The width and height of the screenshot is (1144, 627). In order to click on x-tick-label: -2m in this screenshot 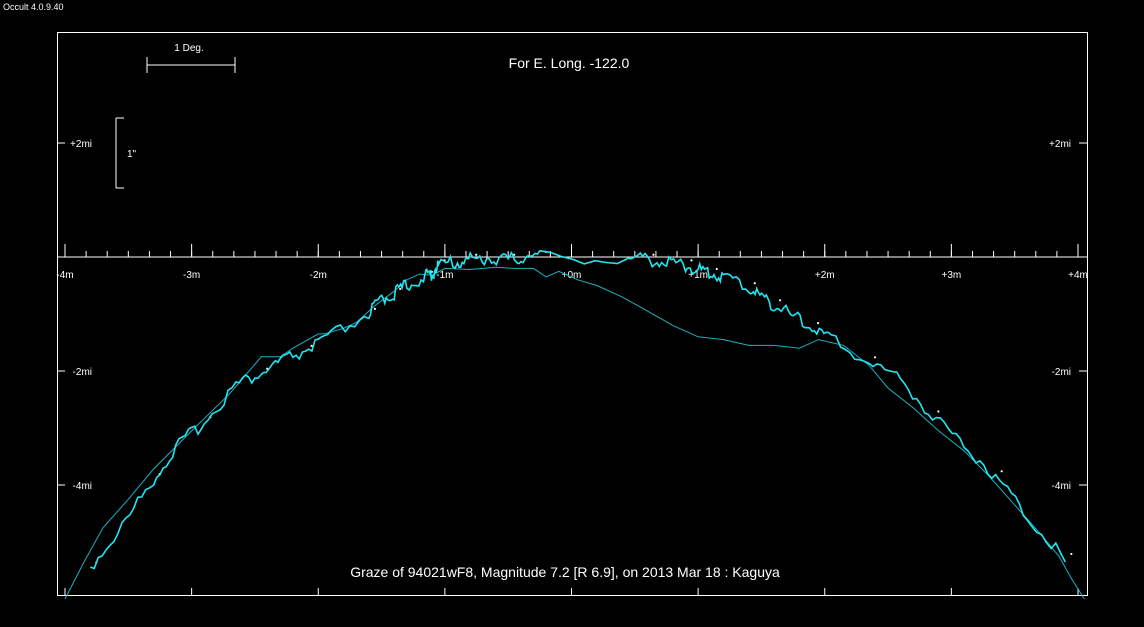, I will do `click(318, 275)`.